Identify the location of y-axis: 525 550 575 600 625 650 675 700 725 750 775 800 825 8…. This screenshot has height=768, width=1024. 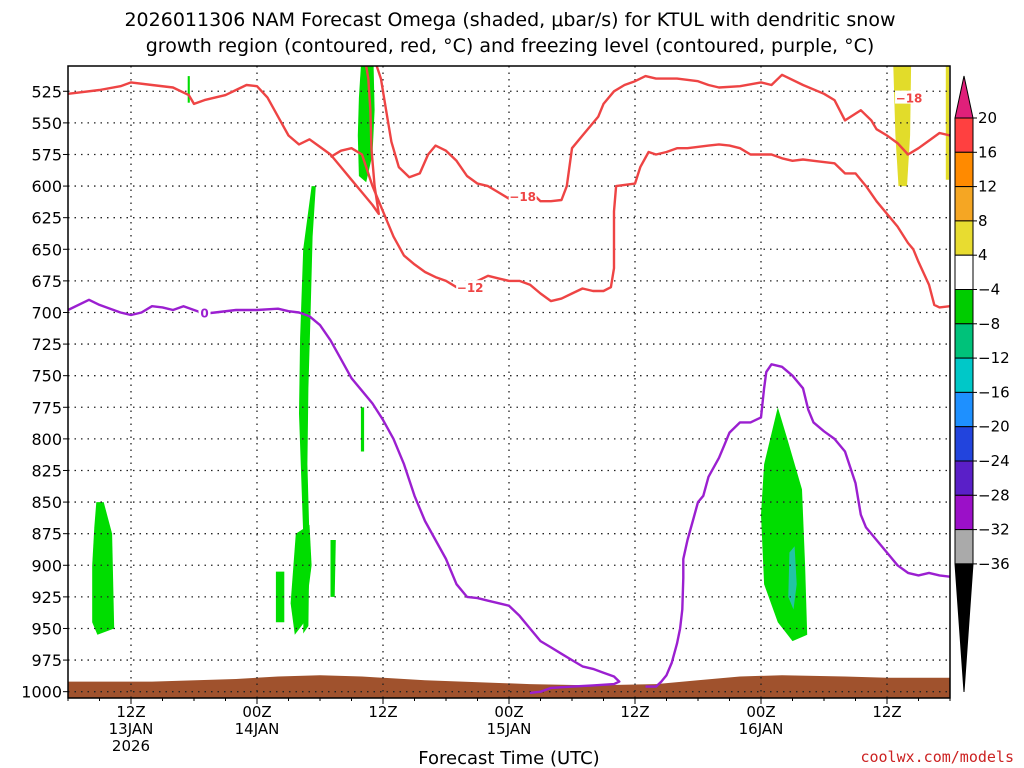
(44, 392).